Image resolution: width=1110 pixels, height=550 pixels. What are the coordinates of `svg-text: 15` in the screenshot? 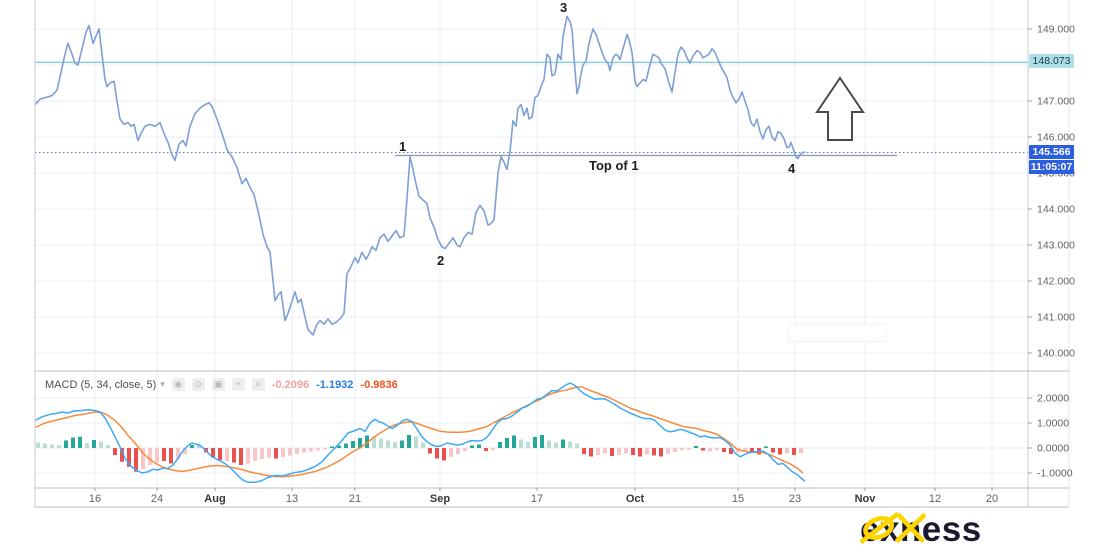 It's located at (738, 499).